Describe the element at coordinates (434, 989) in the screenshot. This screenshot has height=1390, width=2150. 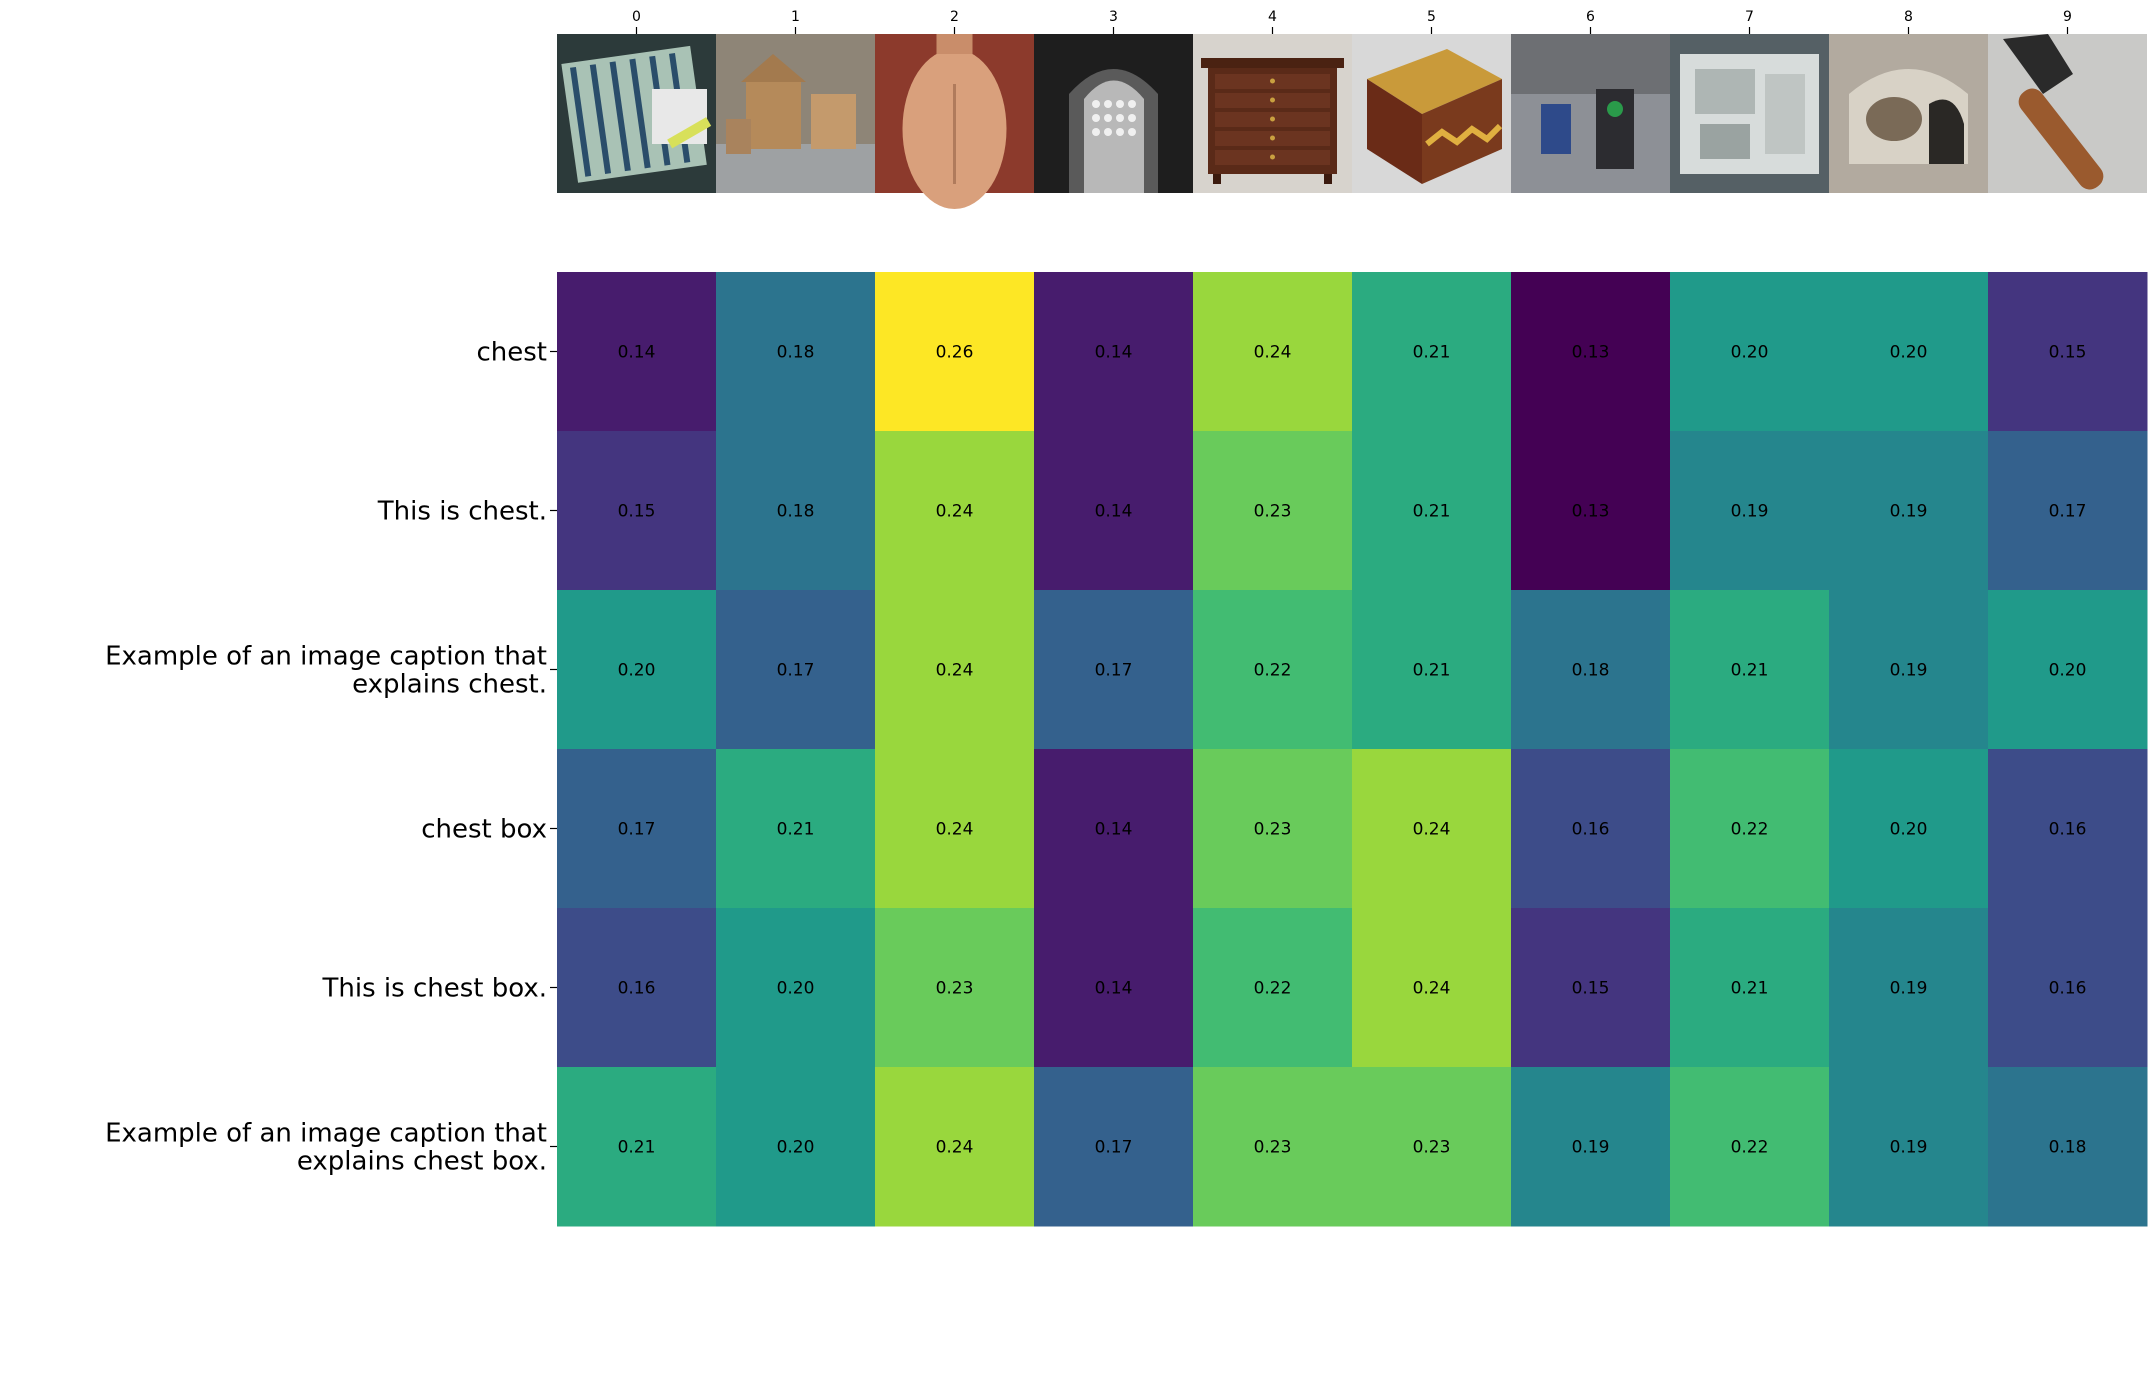
I see `row-label: This is chest box.` at that location.